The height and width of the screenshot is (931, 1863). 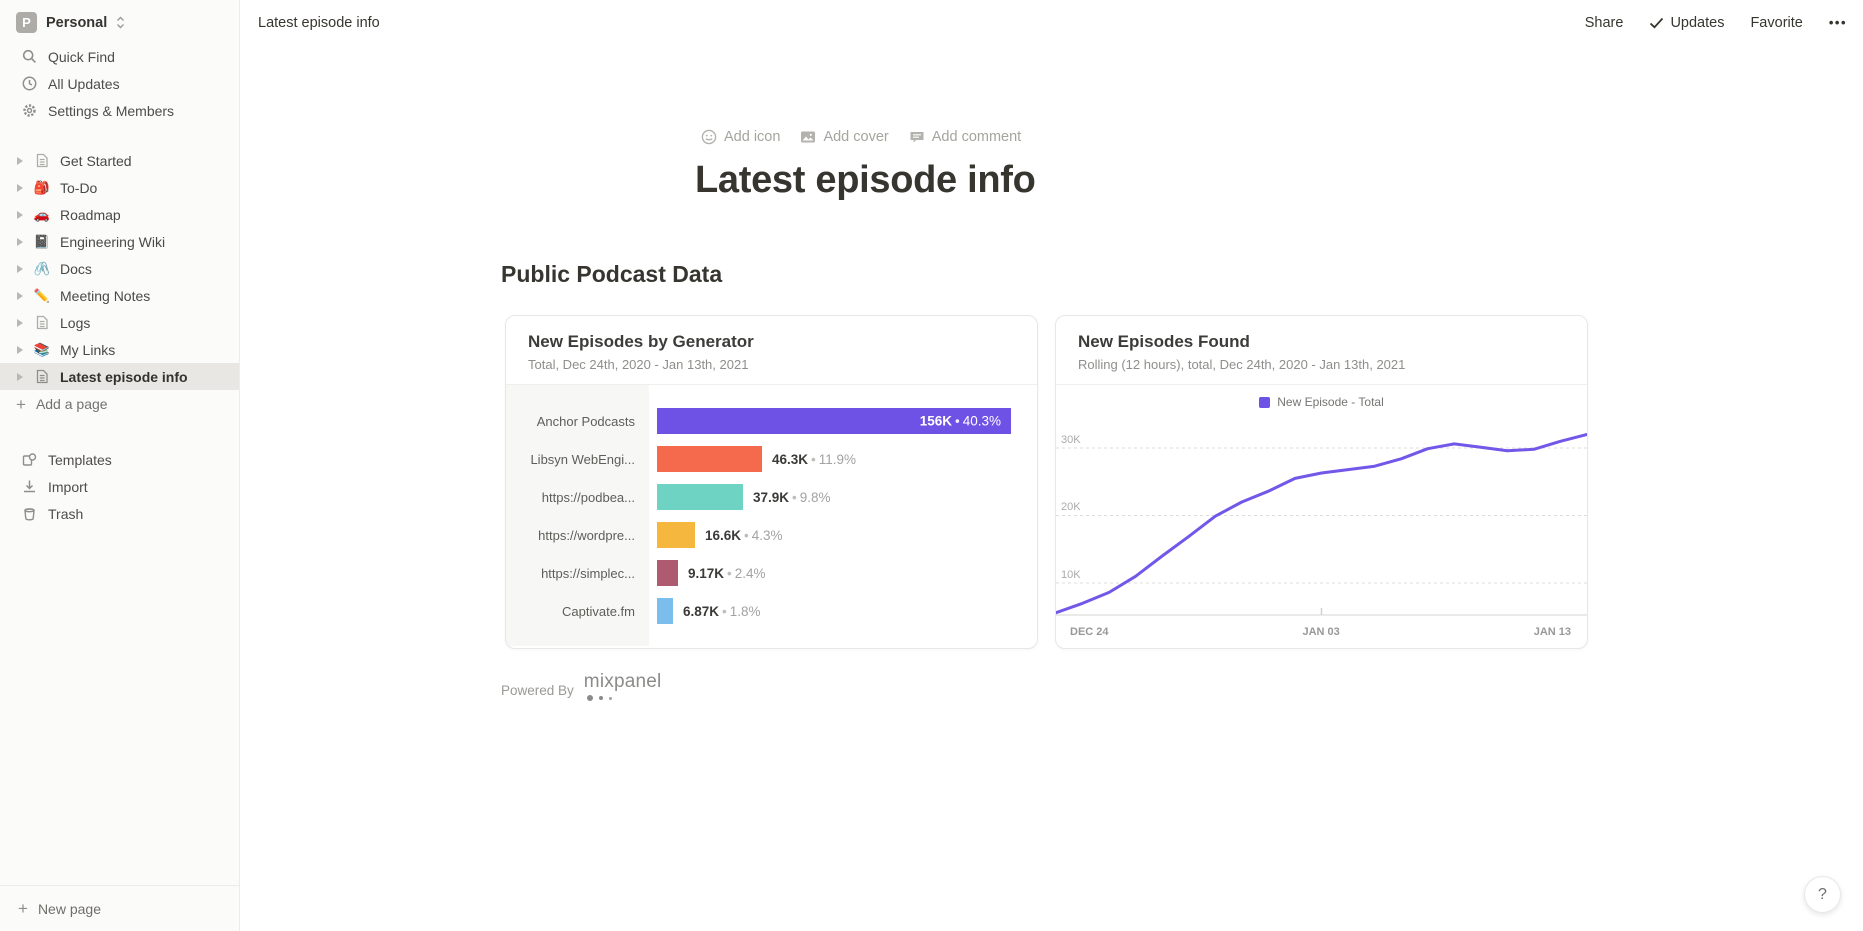 I want to click on sidebar-item-import: Import, so click(x=119, y=486).